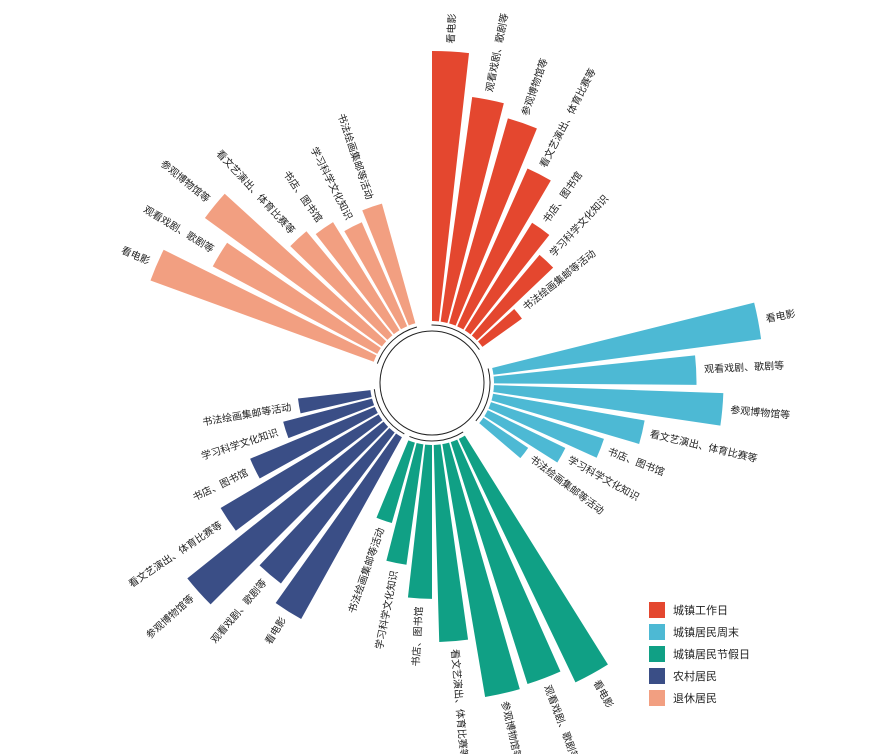 The image size is (895, 754). Describe the element at coordinates (700, 610) in the screenshot. I see `legend-label: 城镇工作日` at that location.